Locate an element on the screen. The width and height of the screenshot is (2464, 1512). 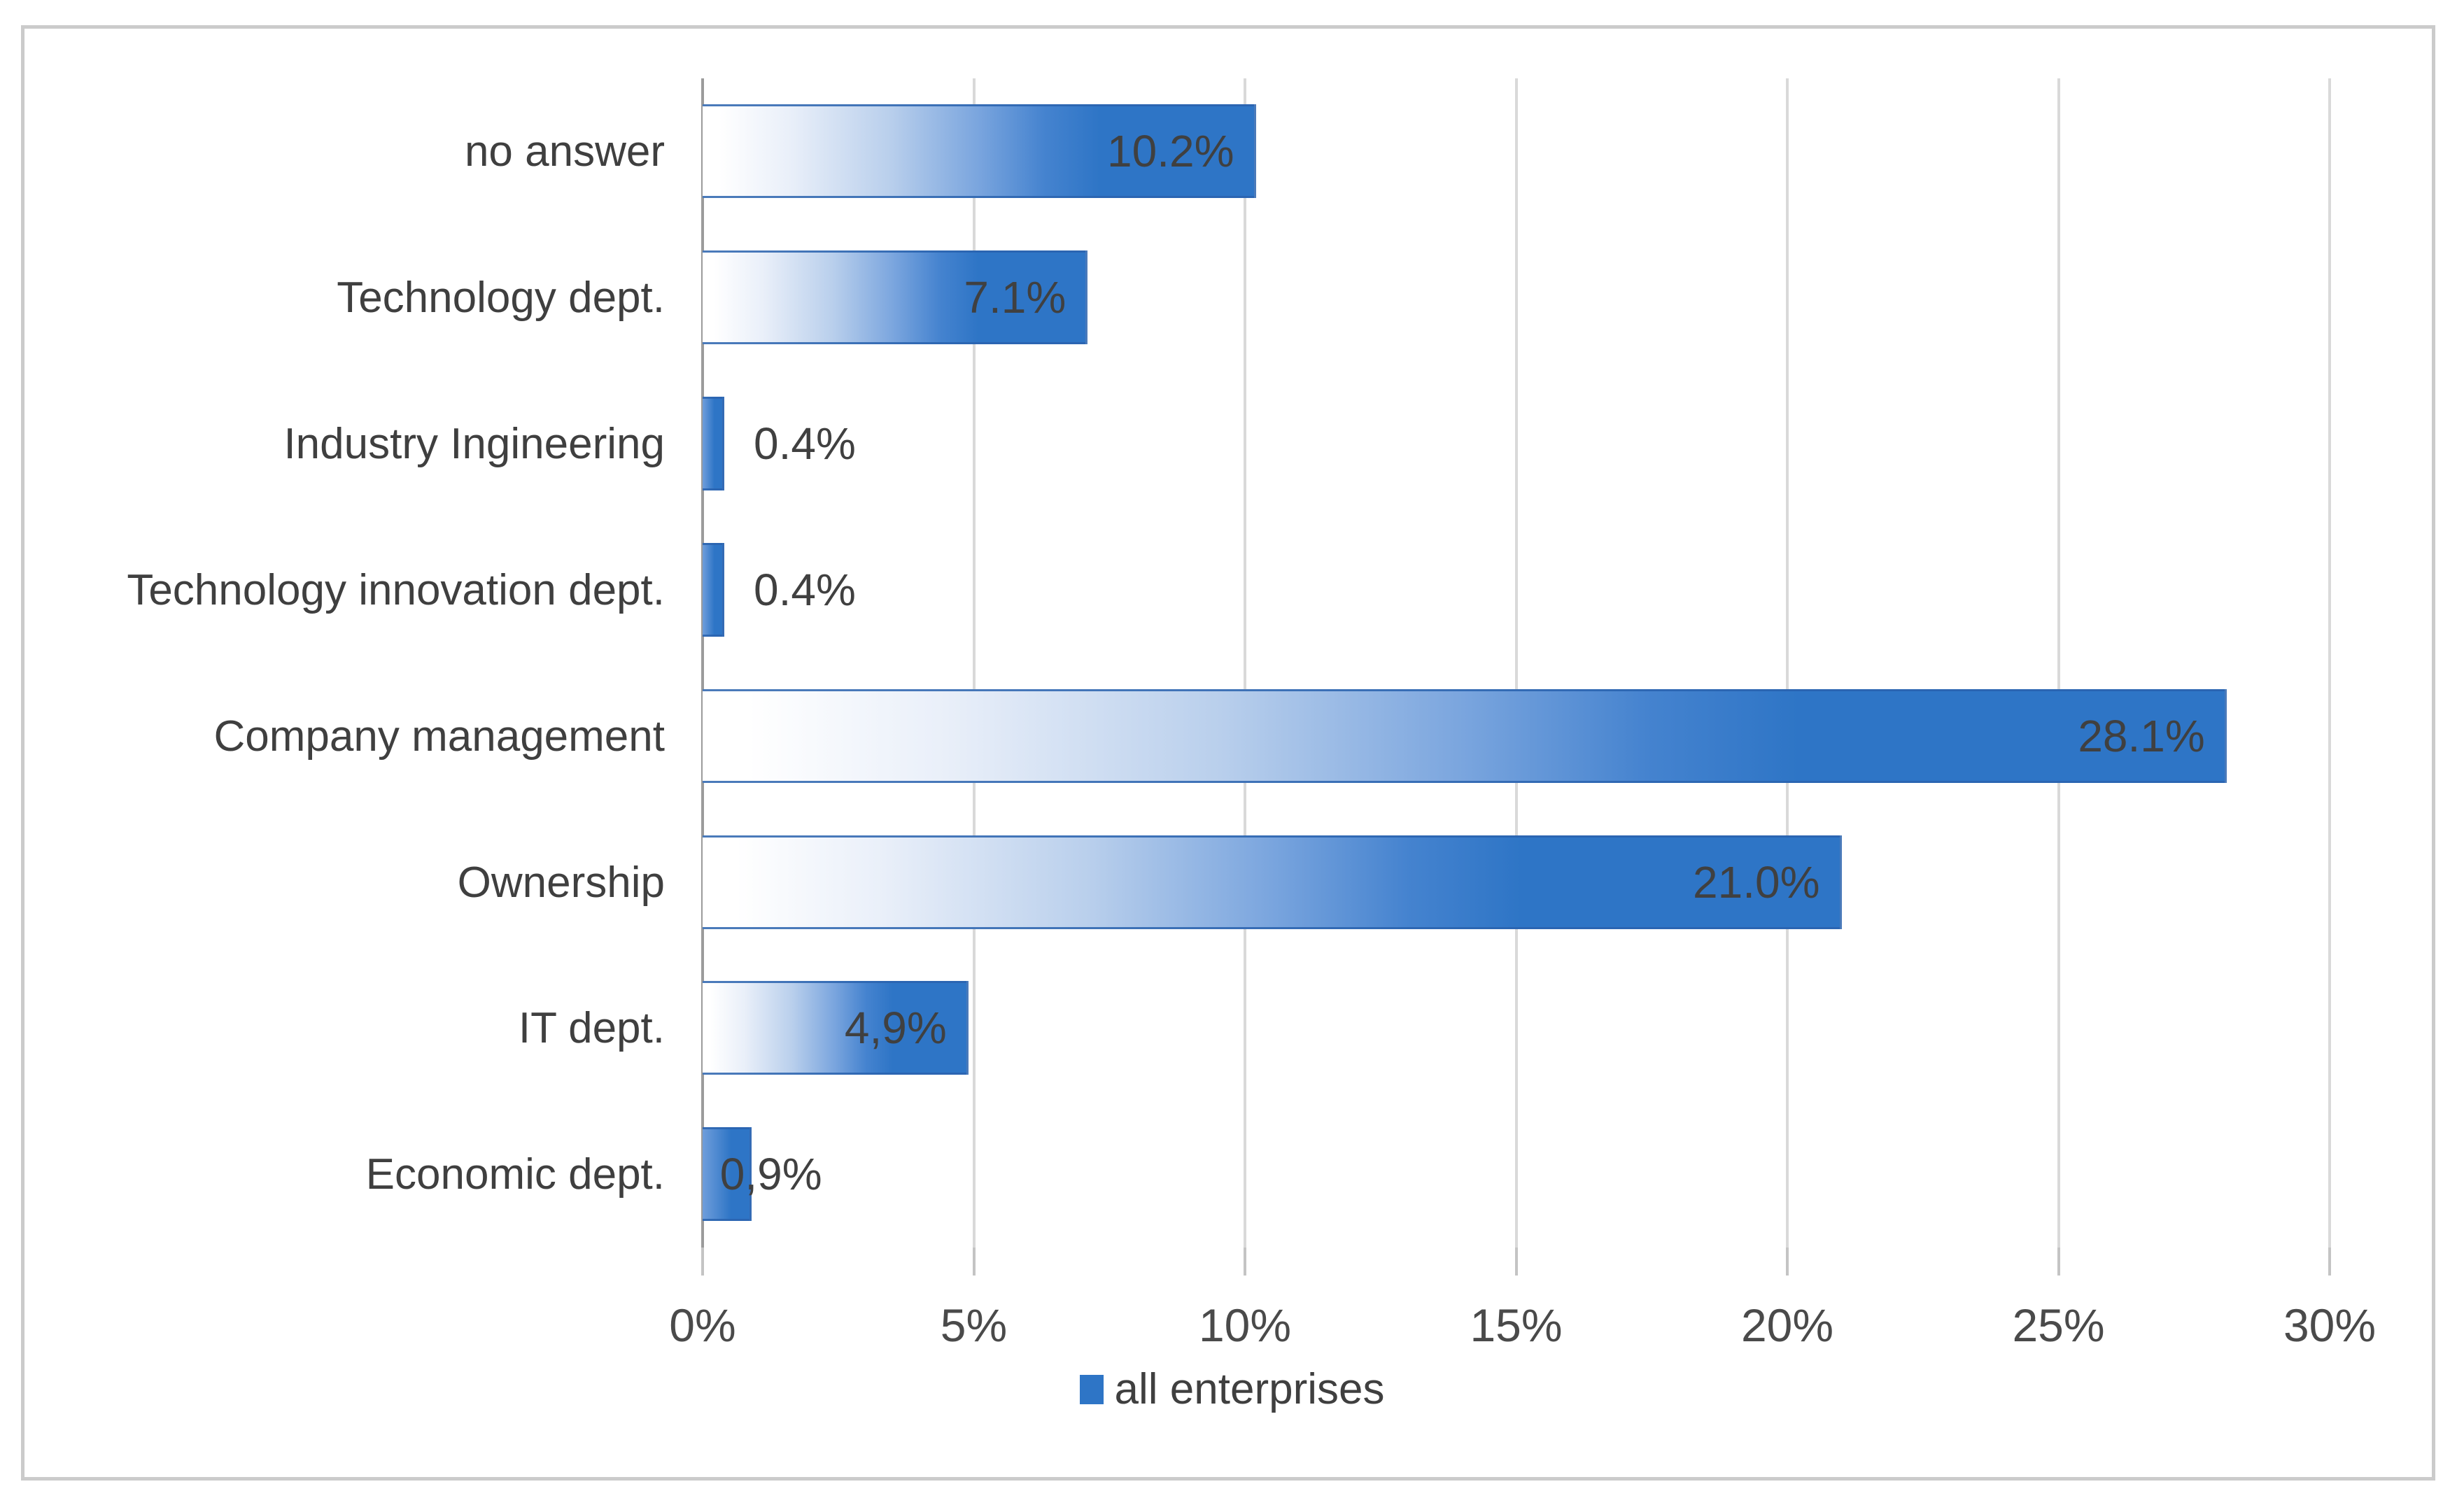
category-label: Technology dept. is located at coordinates (501, 297).